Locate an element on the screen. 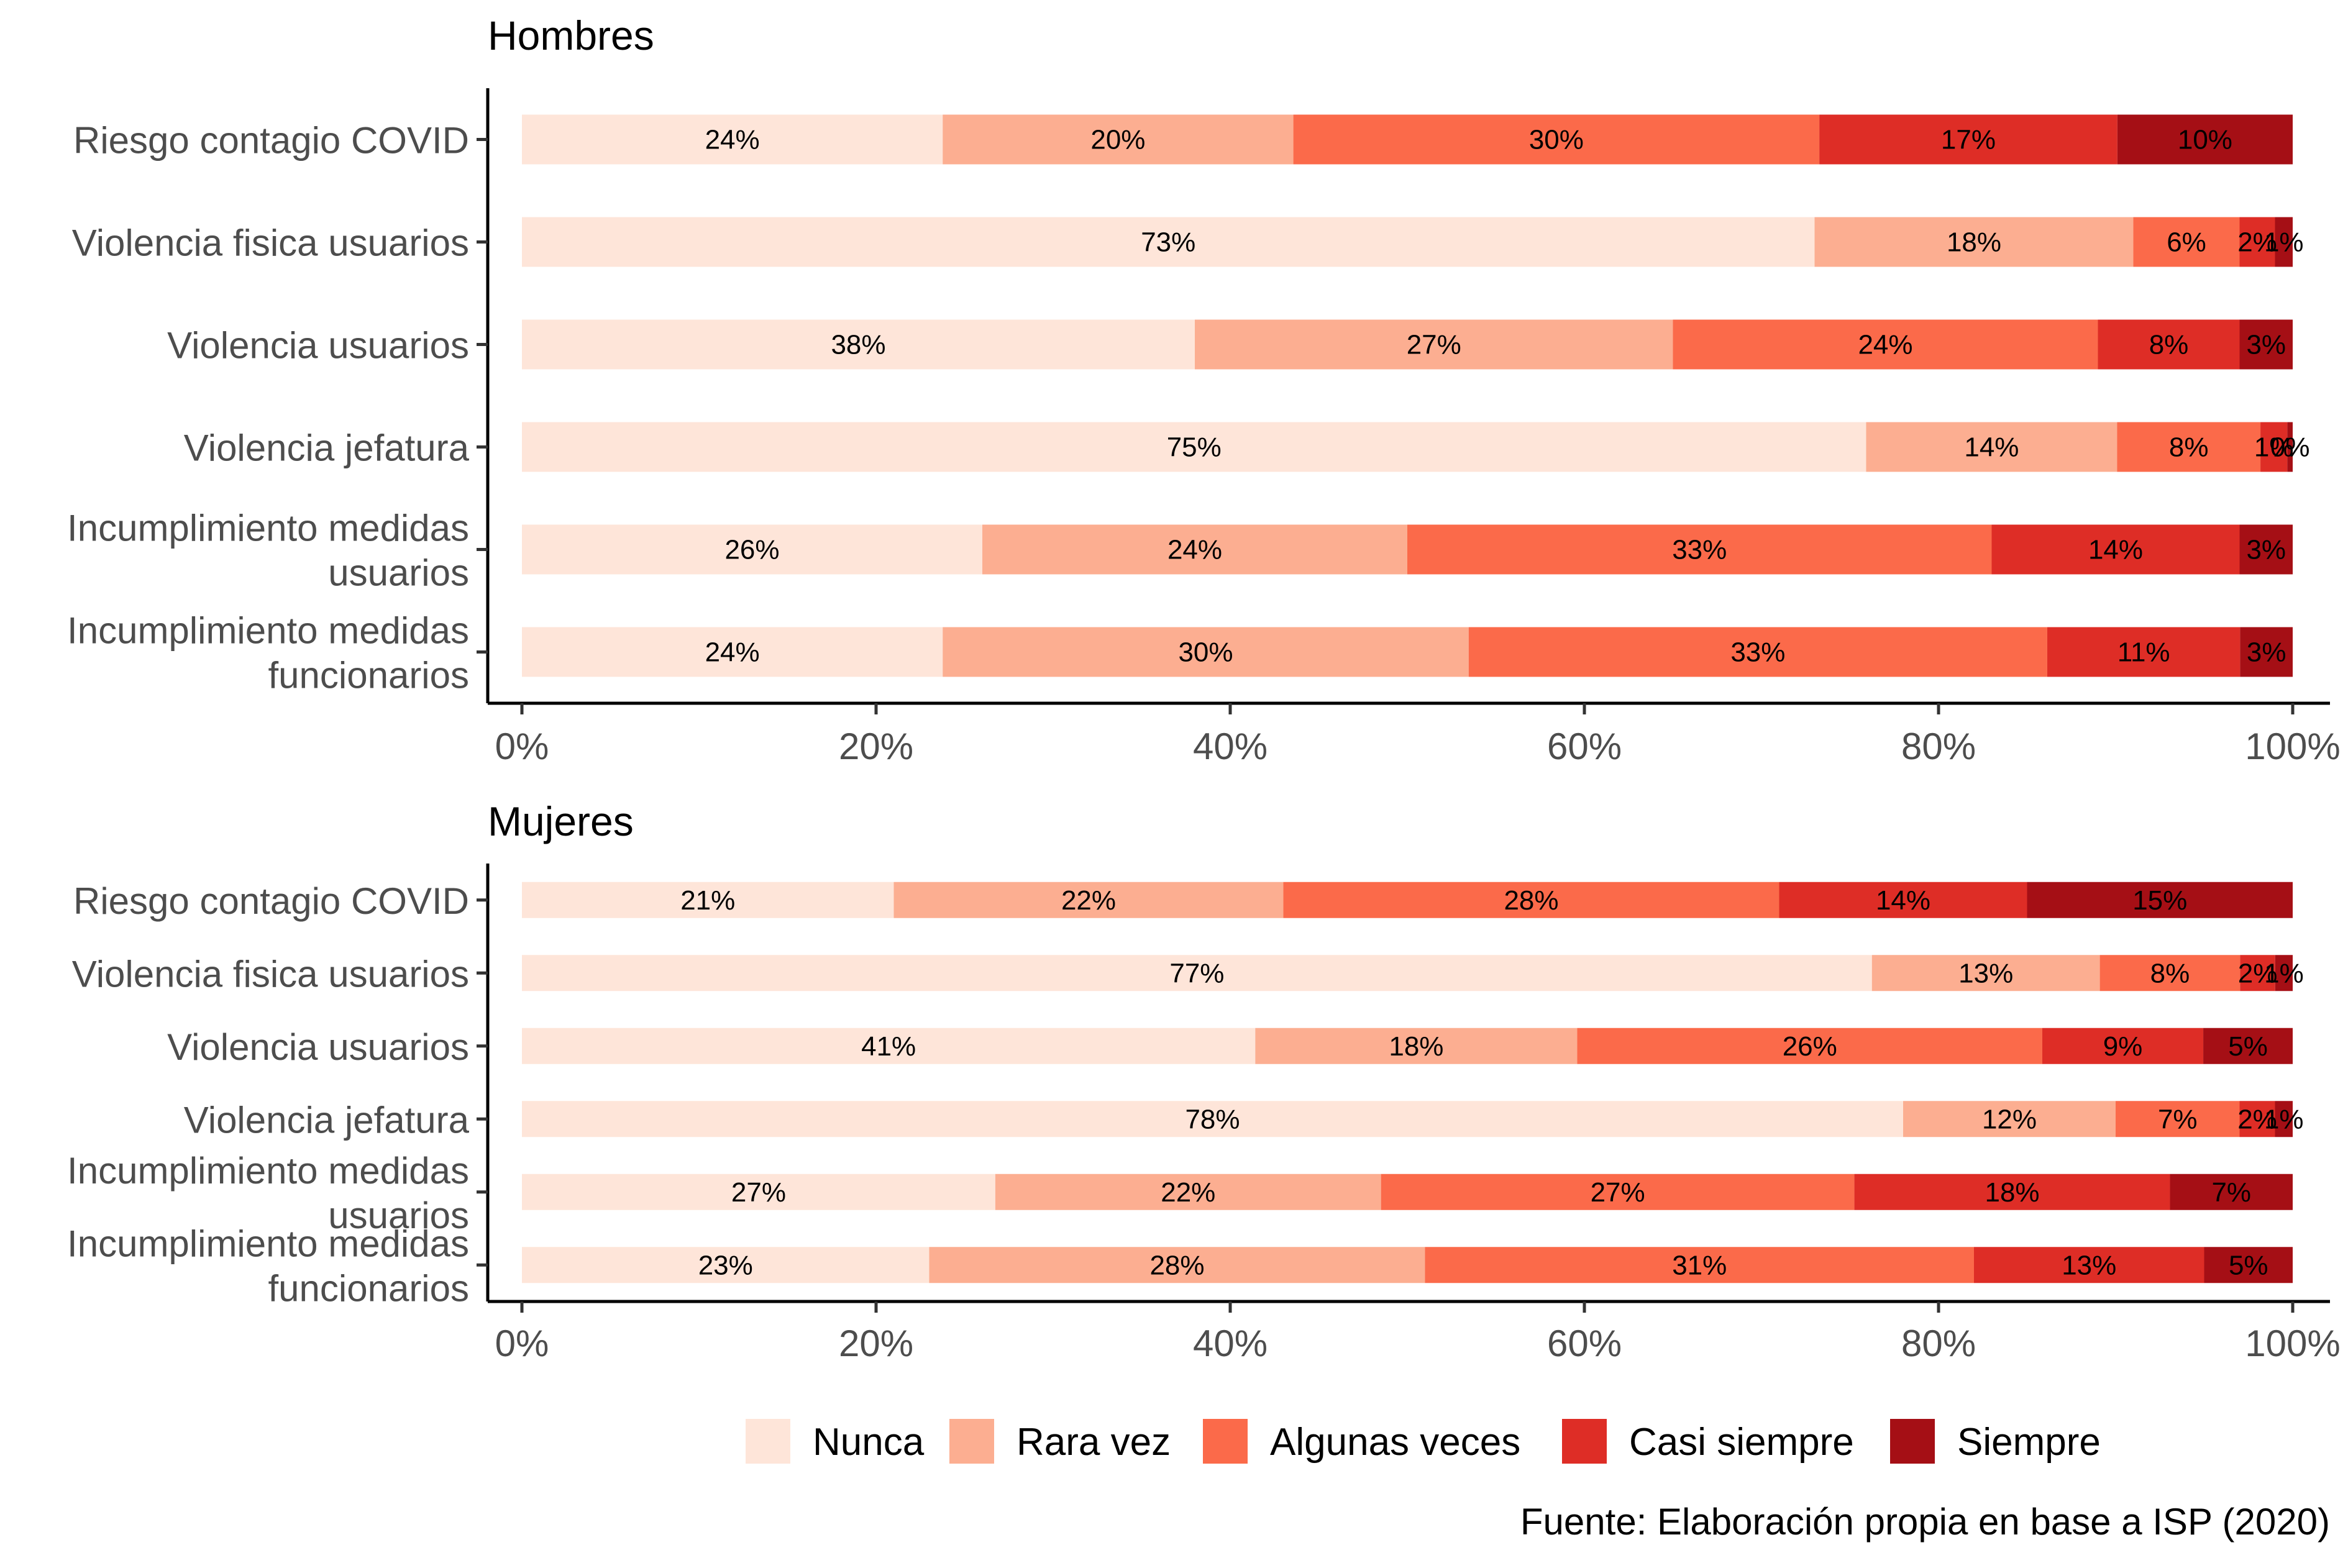 This screenshot has width=2348, height=1568. y-tick-label: Riesgo contagio COVID is located at coordinates (271, 141).